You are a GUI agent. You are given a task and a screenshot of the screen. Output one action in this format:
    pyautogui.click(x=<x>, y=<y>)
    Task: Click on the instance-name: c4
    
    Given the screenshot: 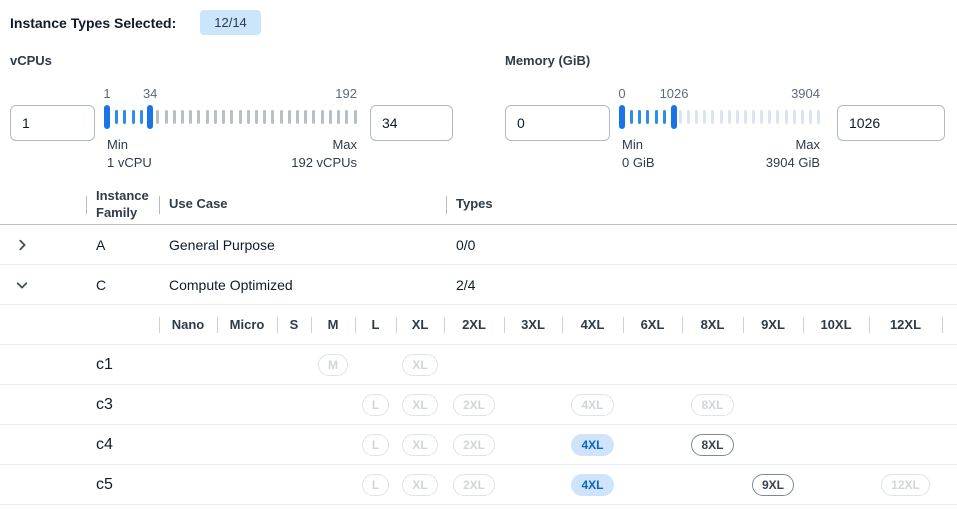 What is the action you would take?
    pyautogui.click(x=104, y=444)
    